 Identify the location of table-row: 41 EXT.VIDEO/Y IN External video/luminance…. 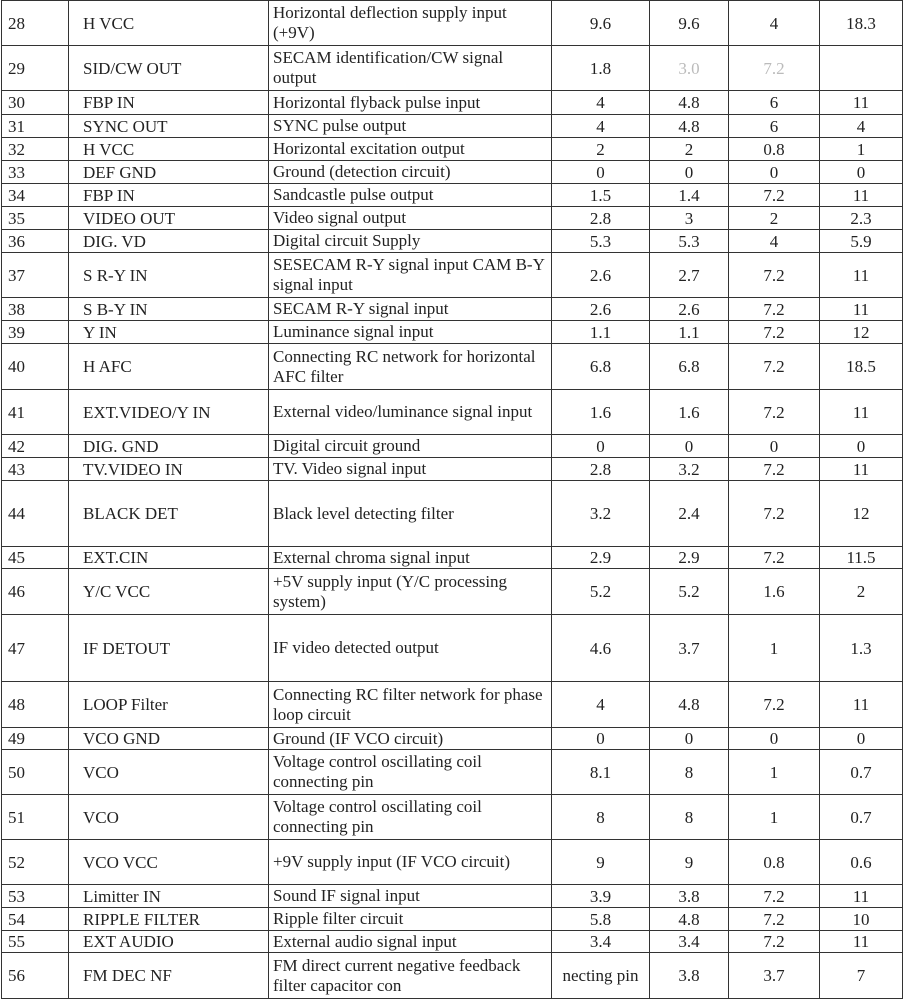
(452, 412).